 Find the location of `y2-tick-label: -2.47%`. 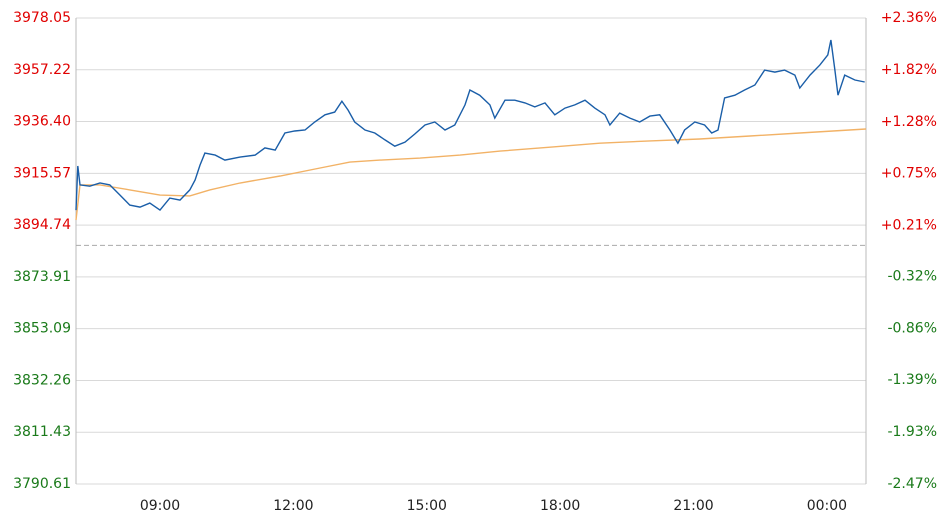

y2-tick-label: -2.47% is located at coordinates (912, 484).